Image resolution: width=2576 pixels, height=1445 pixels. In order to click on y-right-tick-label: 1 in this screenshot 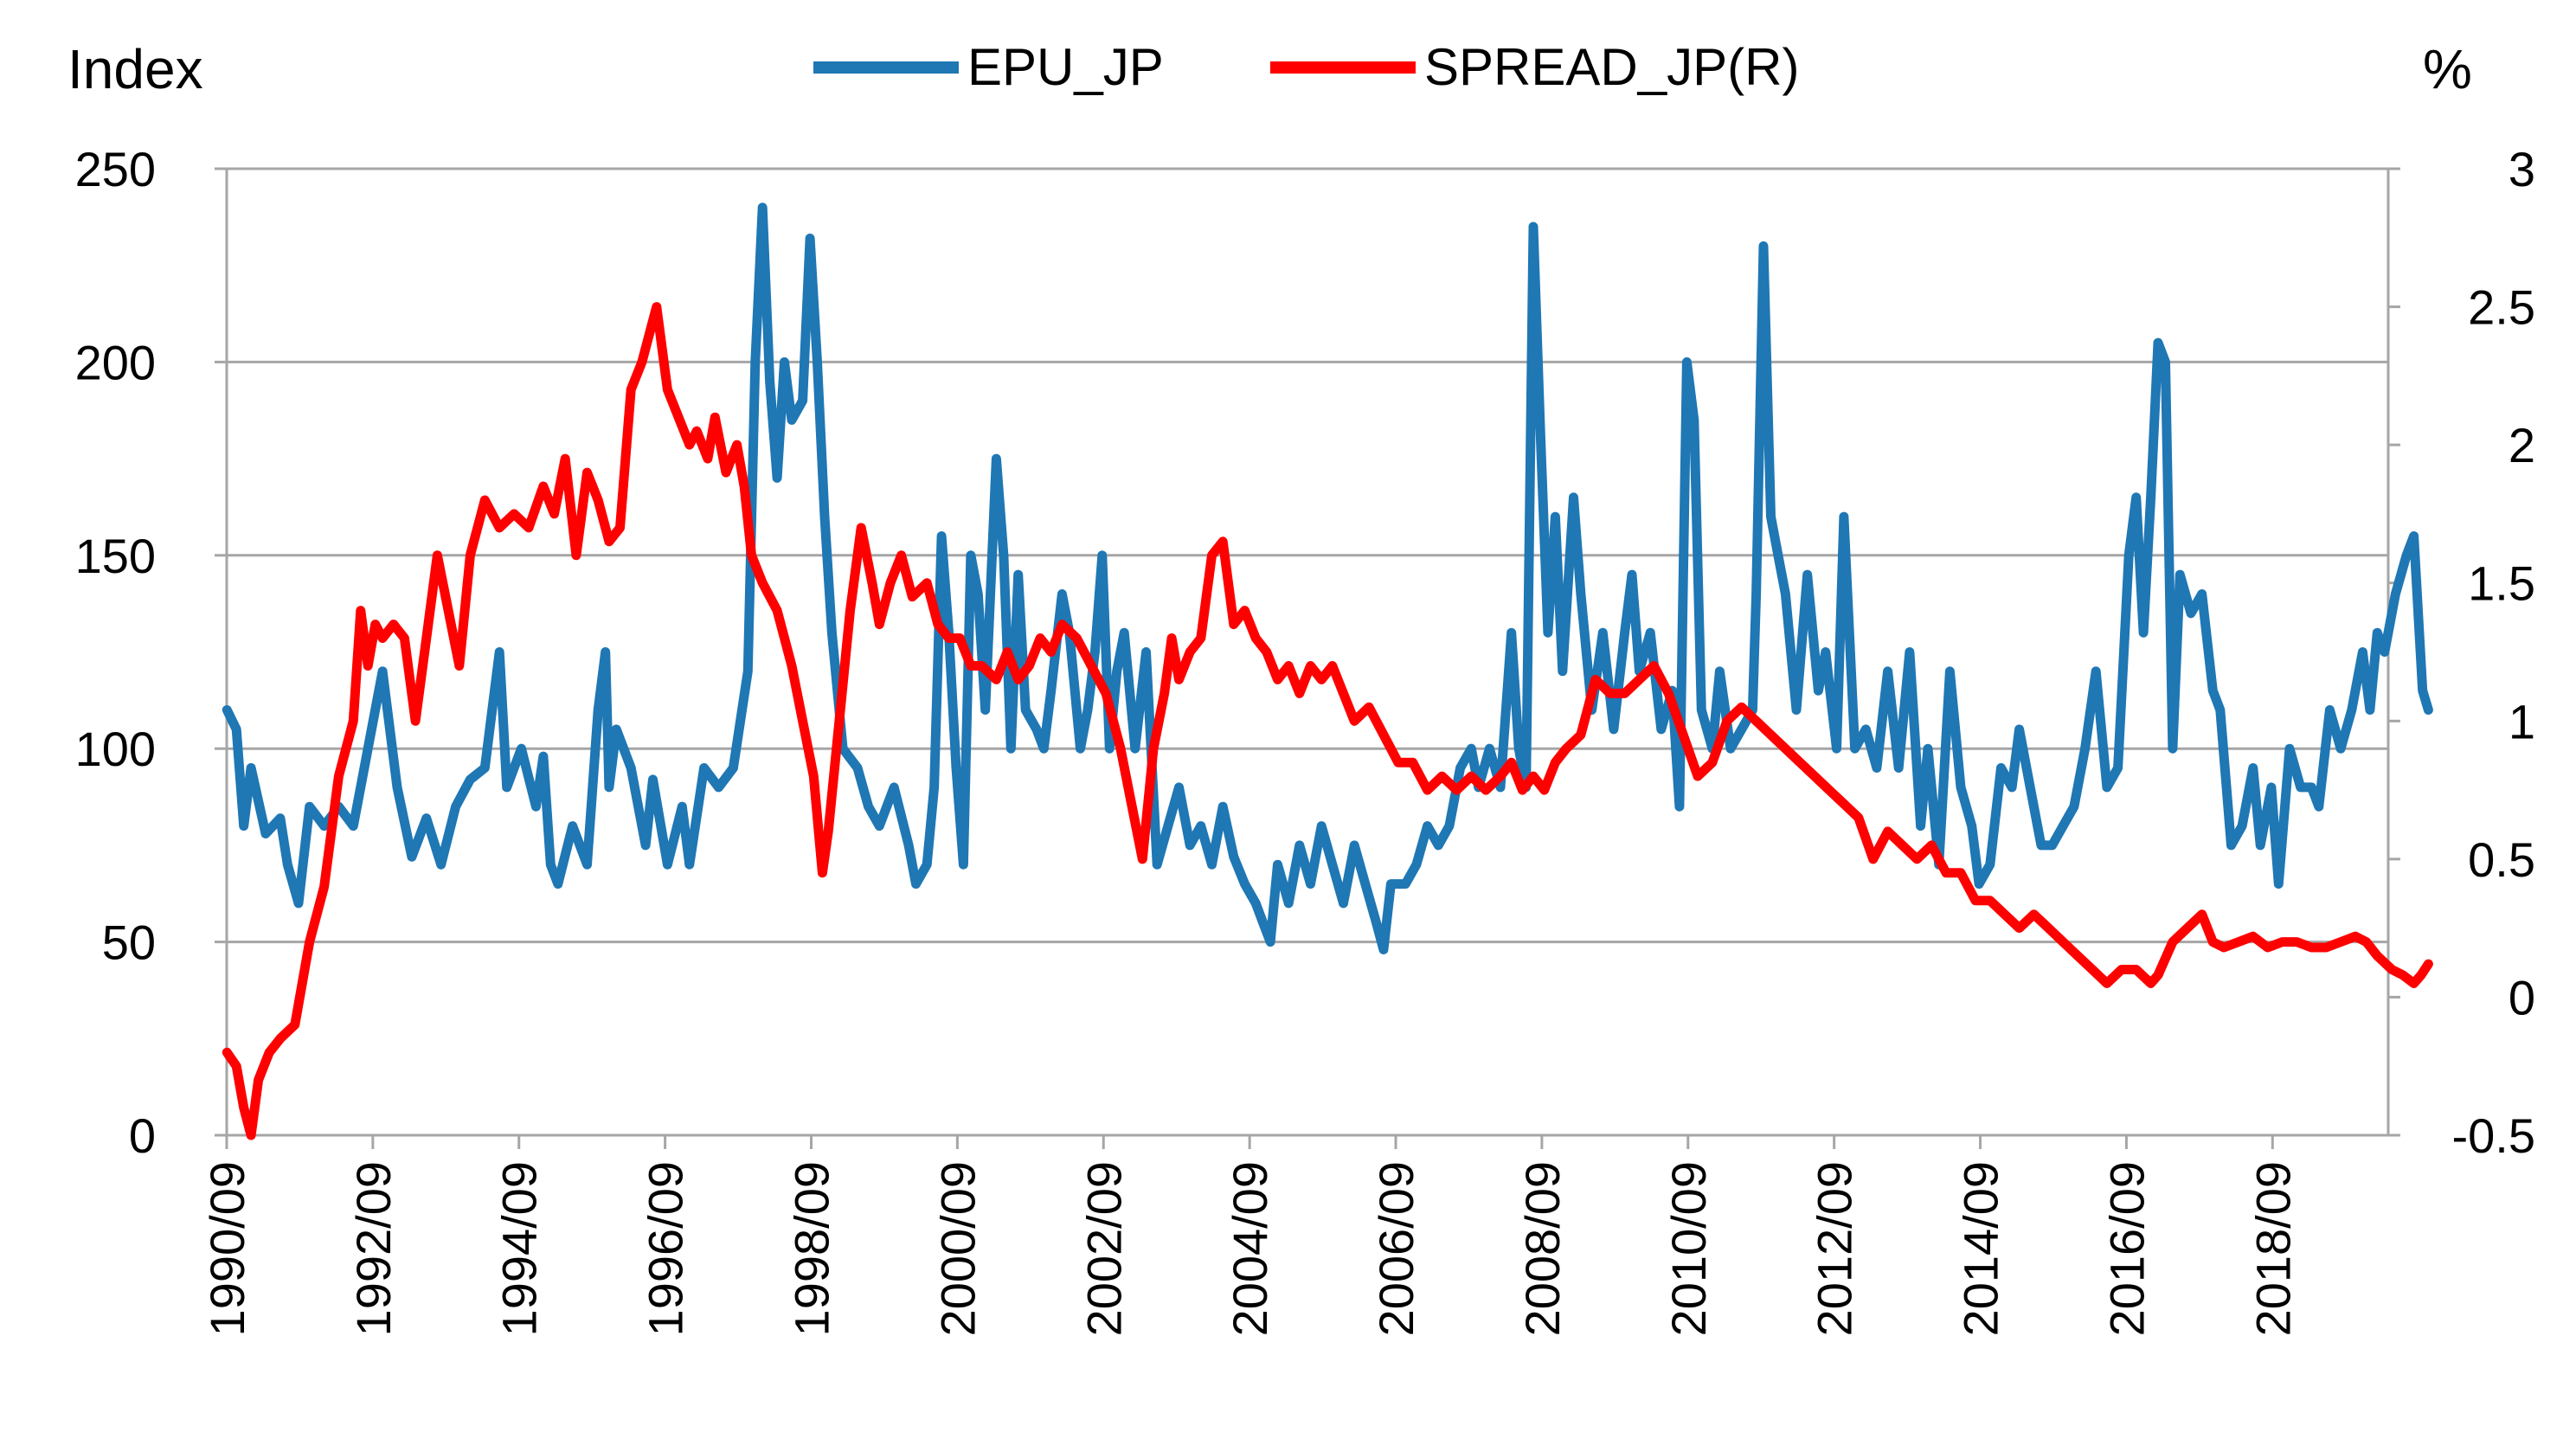, I will do `click(2522, 721)`.